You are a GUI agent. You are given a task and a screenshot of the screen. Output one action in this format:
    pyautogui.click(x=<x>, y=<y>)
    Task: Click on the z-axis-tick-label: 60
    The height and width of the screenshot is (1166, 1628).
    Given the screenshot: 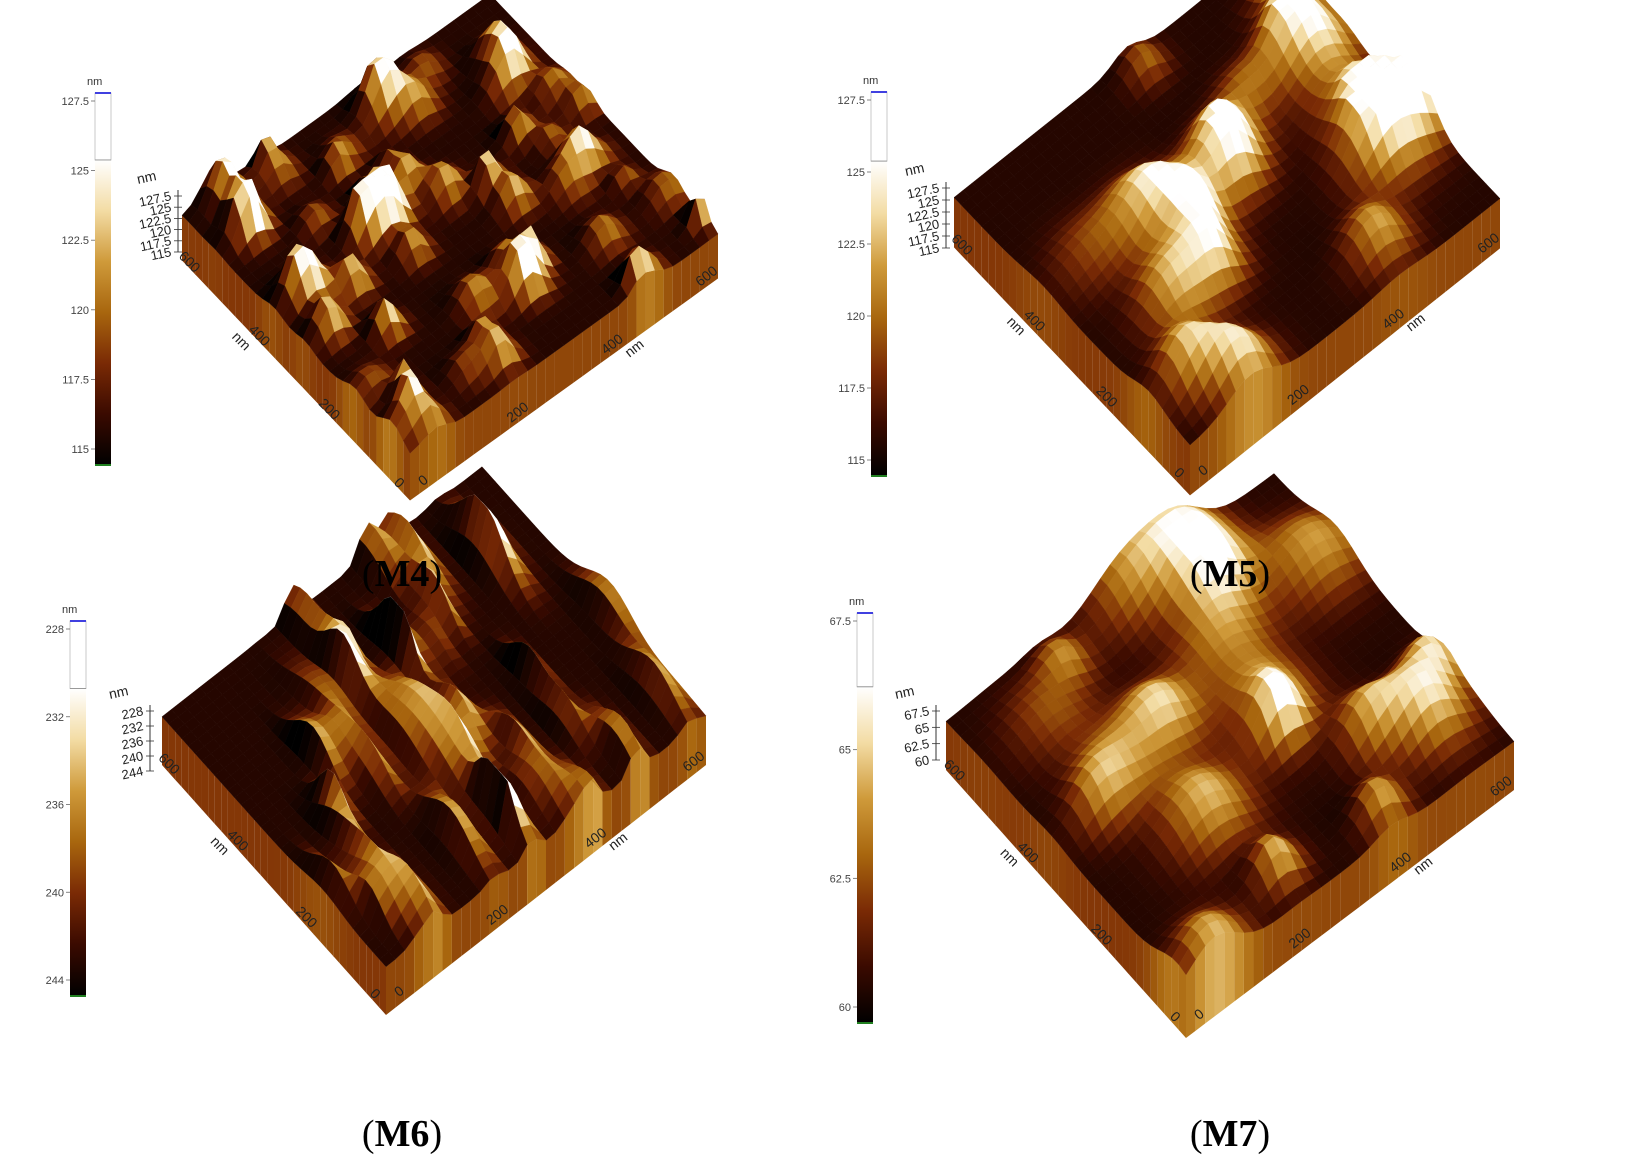 What is the action you would take?
    pyautogui.click(x=921, y=761)
    